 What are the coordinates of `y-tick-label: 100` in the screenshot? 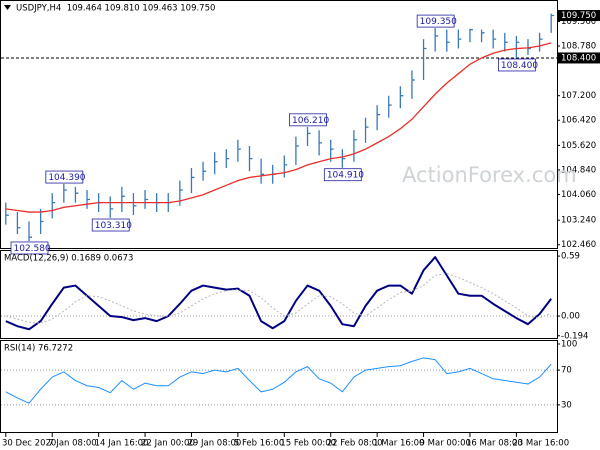 It's located at (569, 345).